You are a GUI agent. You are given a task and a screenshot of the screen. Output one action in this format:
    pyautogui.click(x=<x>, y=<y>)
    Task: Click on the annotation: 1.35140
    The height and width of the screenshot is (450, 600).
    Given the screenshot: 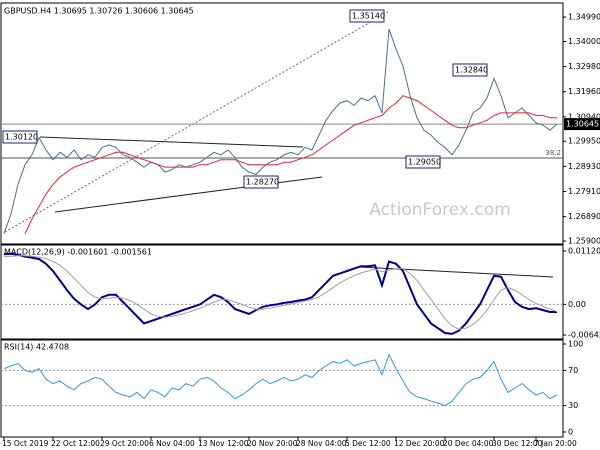 What is the action you would take?
    pyautogui.click(x=368, y=16)
    